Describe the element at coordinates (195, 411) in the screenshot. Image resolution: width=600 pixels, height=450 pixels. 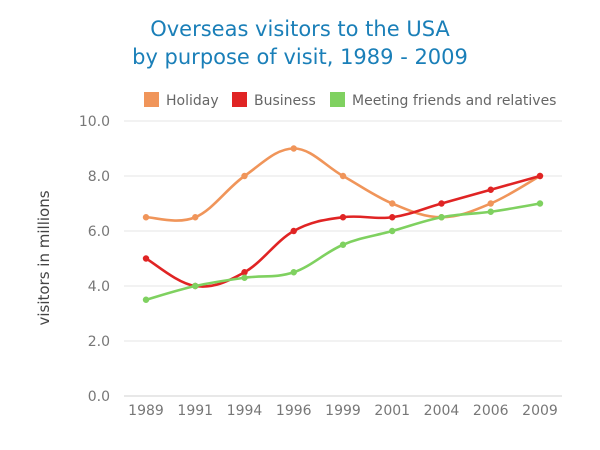
I see `x-tick-label: 1991` at that location.